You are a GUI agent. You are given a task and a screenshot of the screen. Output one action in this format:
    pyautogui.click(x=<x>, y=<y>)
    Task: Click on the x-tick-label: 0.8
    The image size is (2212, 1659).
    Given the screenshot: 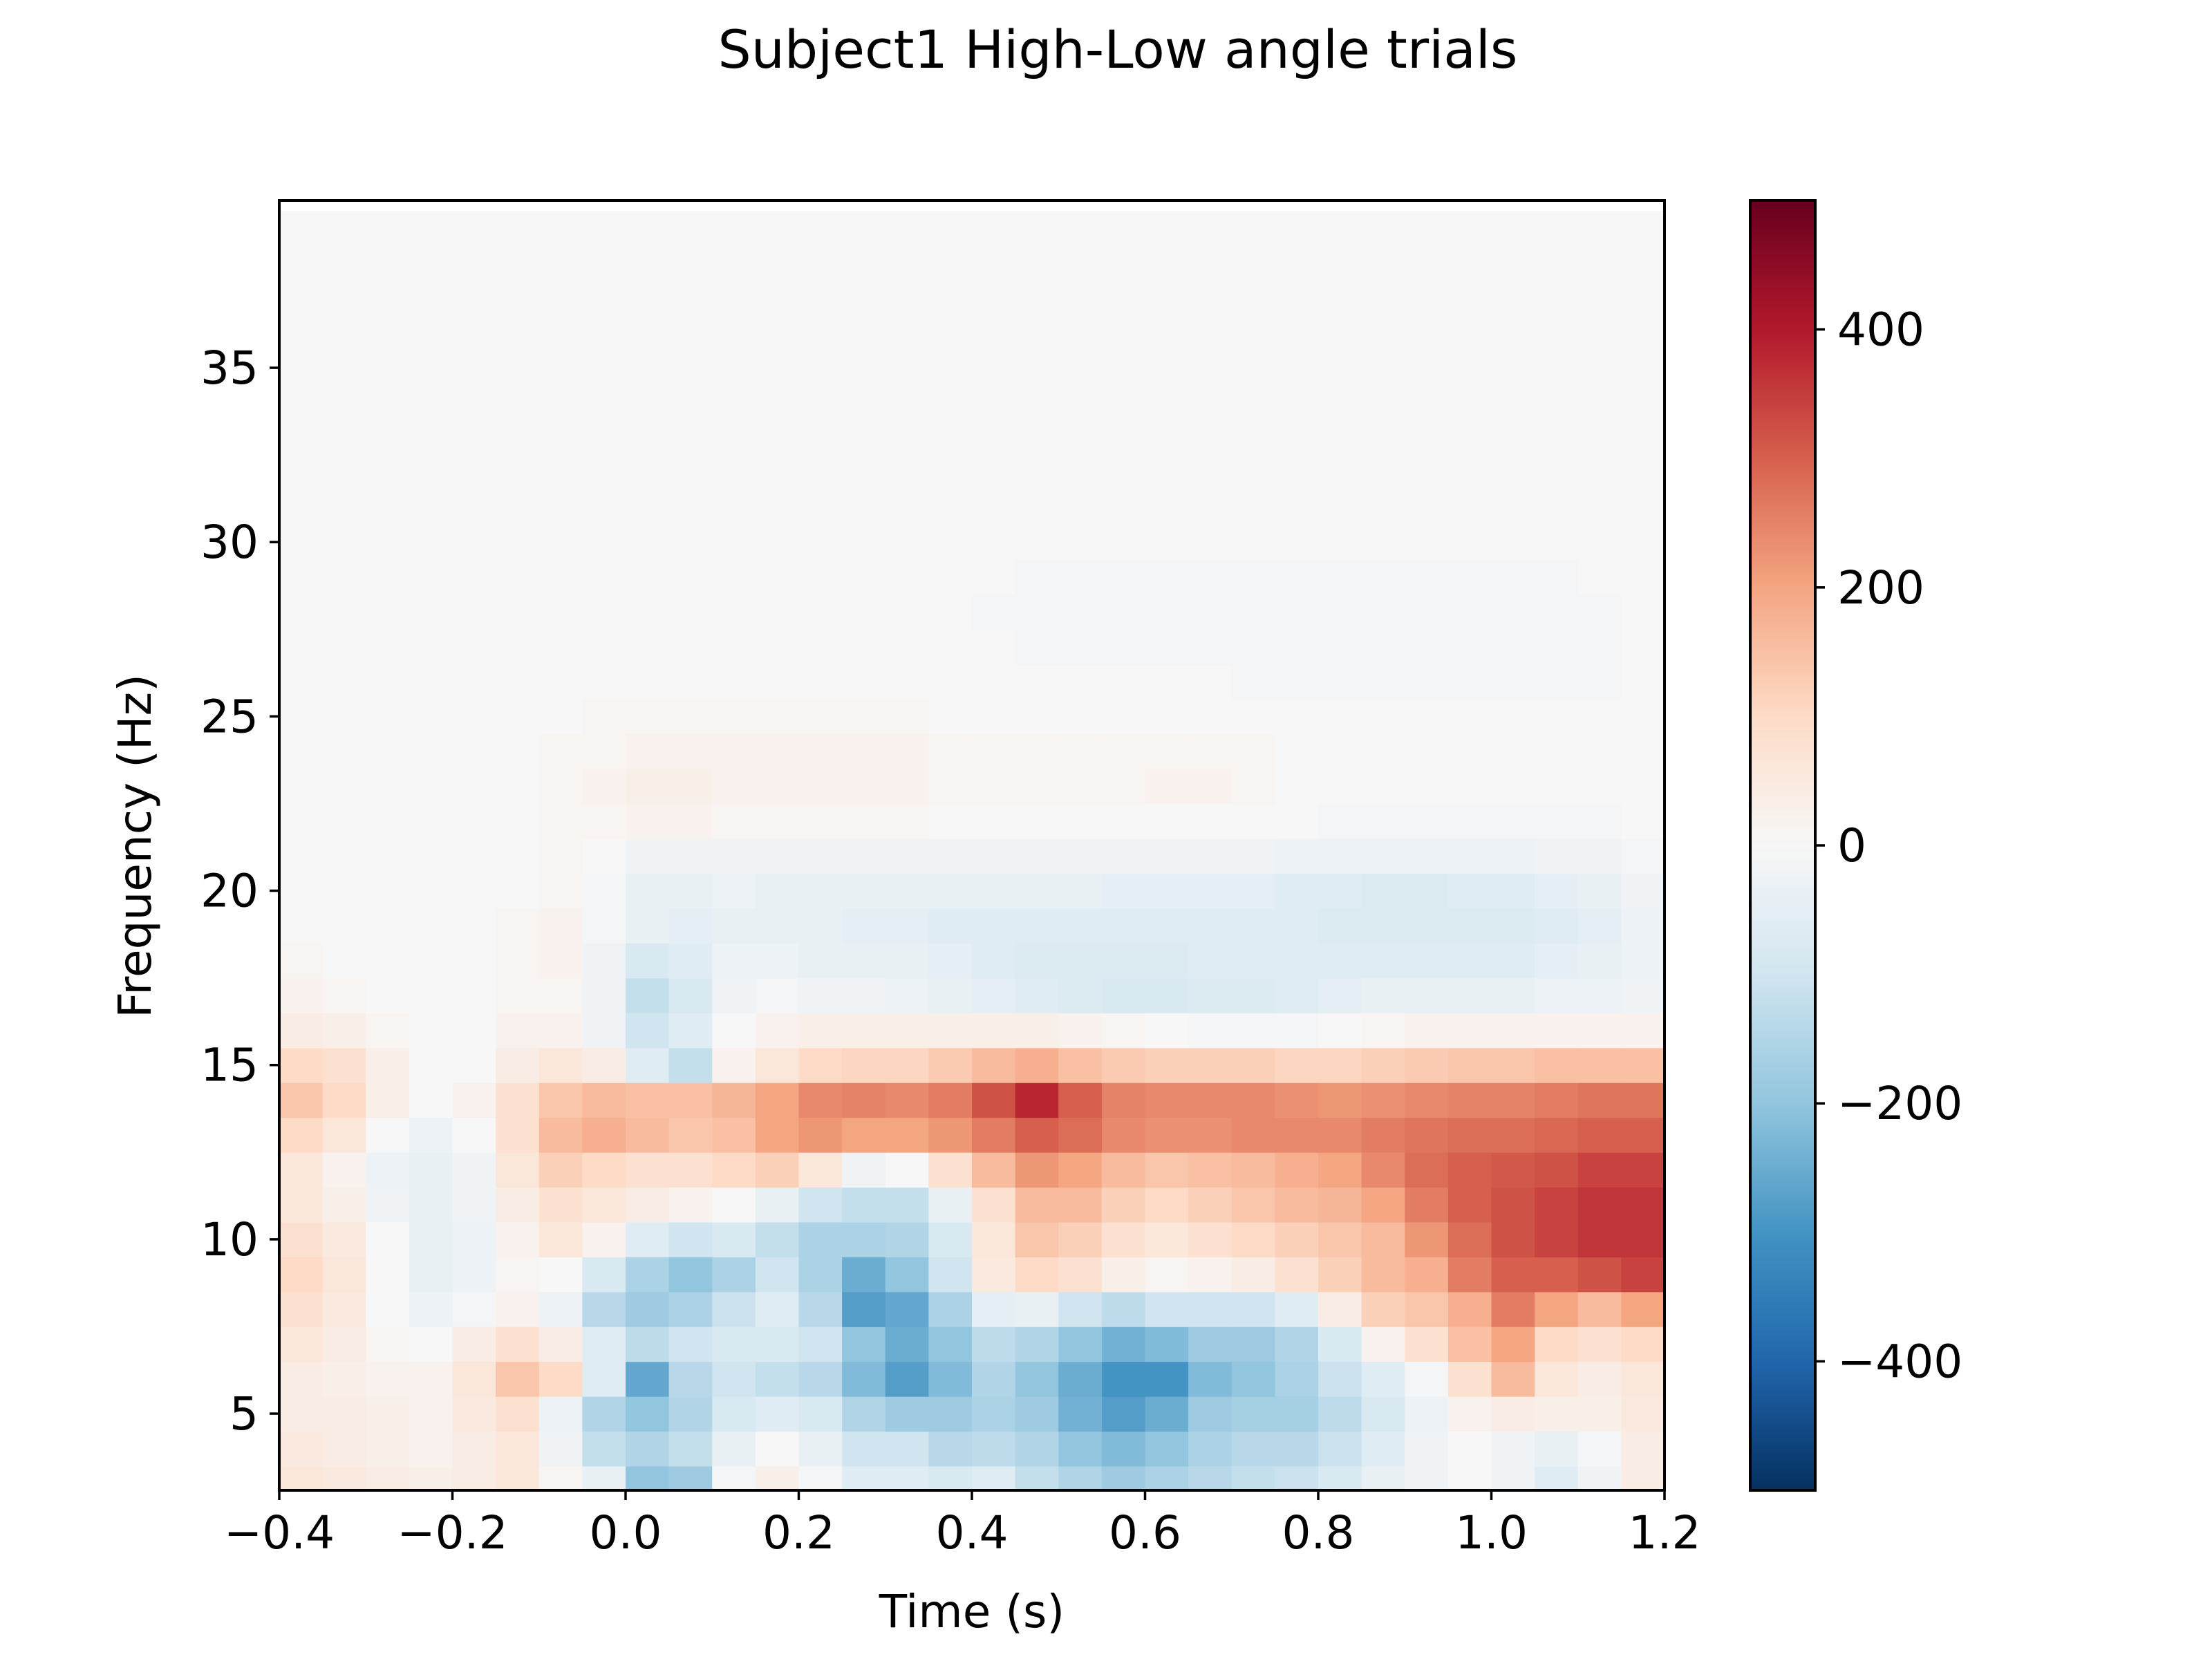 What is the action you would take?
    pyautogui.click(x=1318, y=1532)
    